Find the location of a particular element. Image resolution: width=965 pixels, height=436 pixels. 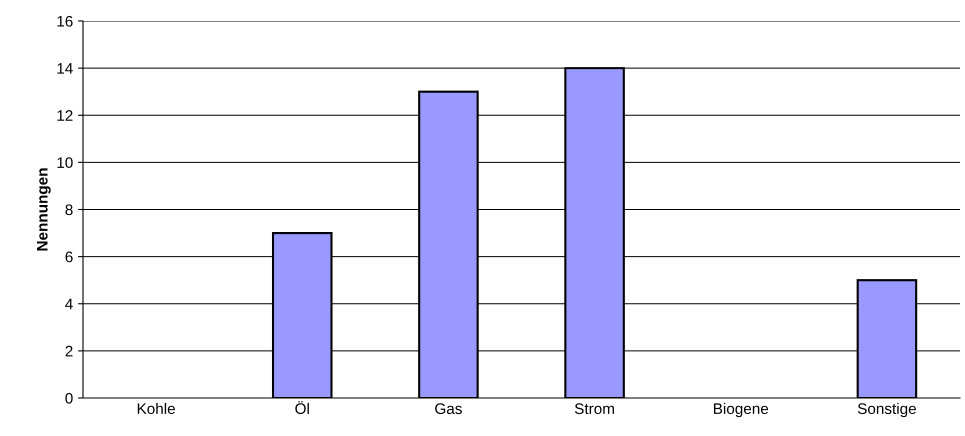

y-axis-title: Nennungen is located at coordinates (43, 209).